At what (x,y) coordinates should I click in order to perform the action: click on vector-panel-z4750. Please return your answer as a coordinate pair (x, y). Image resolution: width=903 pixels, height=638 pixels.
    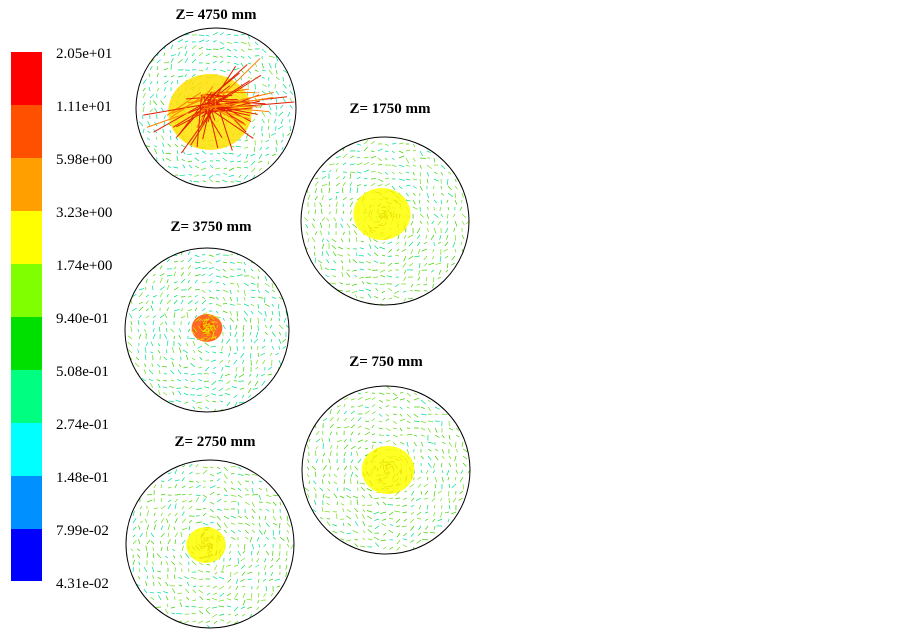
    Looking at the image, I should click on (216, 108).